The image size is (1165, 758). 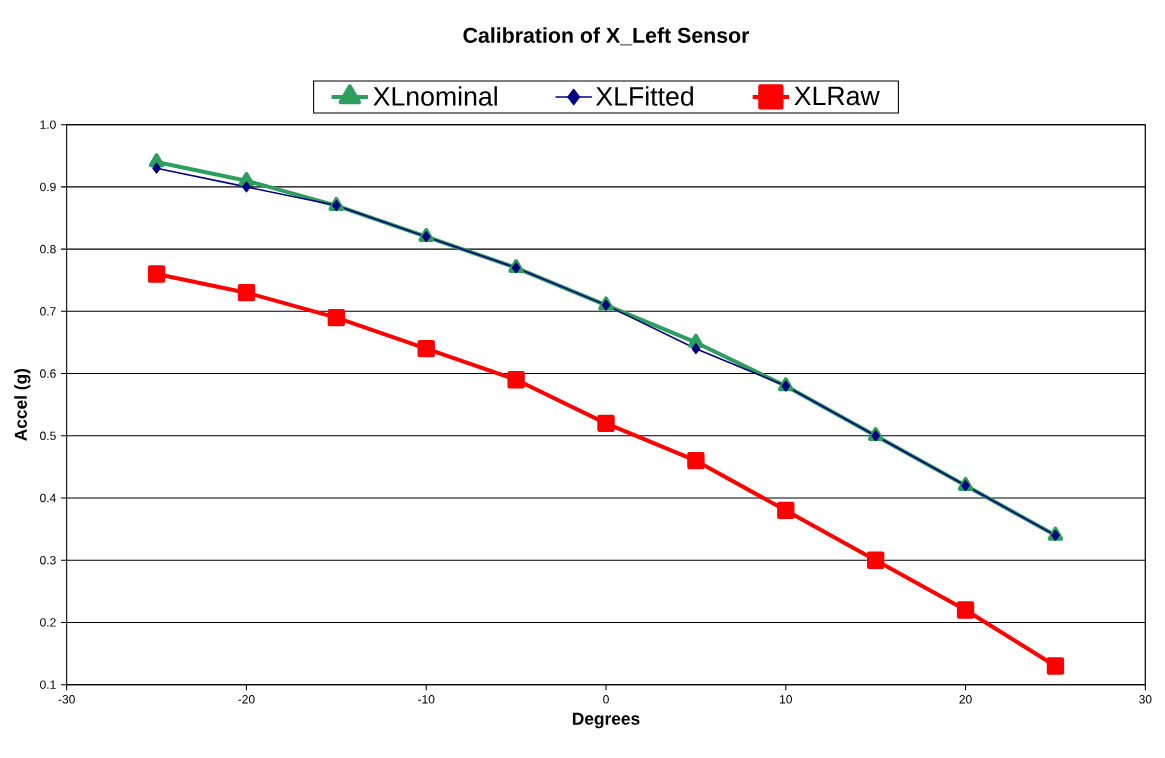 What do you see at coordinates (246, 699) in the screenshot?
I see `x-tick-label: -20` at bounding box center [246, 699].